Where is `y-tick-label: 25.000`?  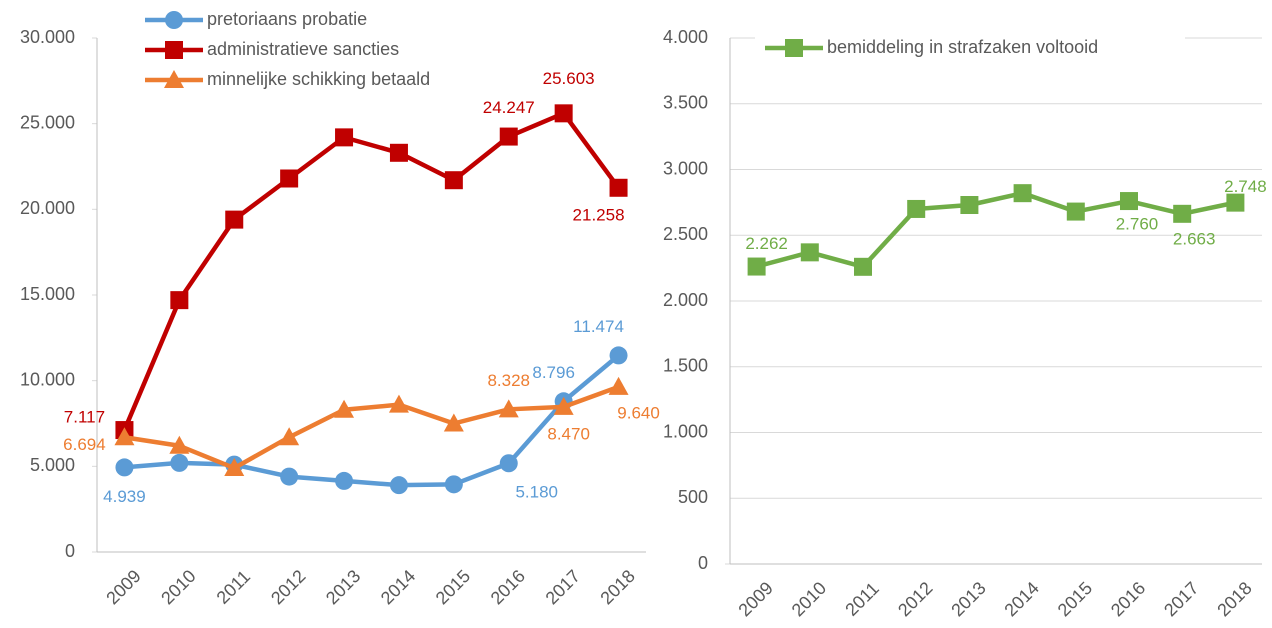
y-tick-label: 25.000 is located at coordinates (47, 122).